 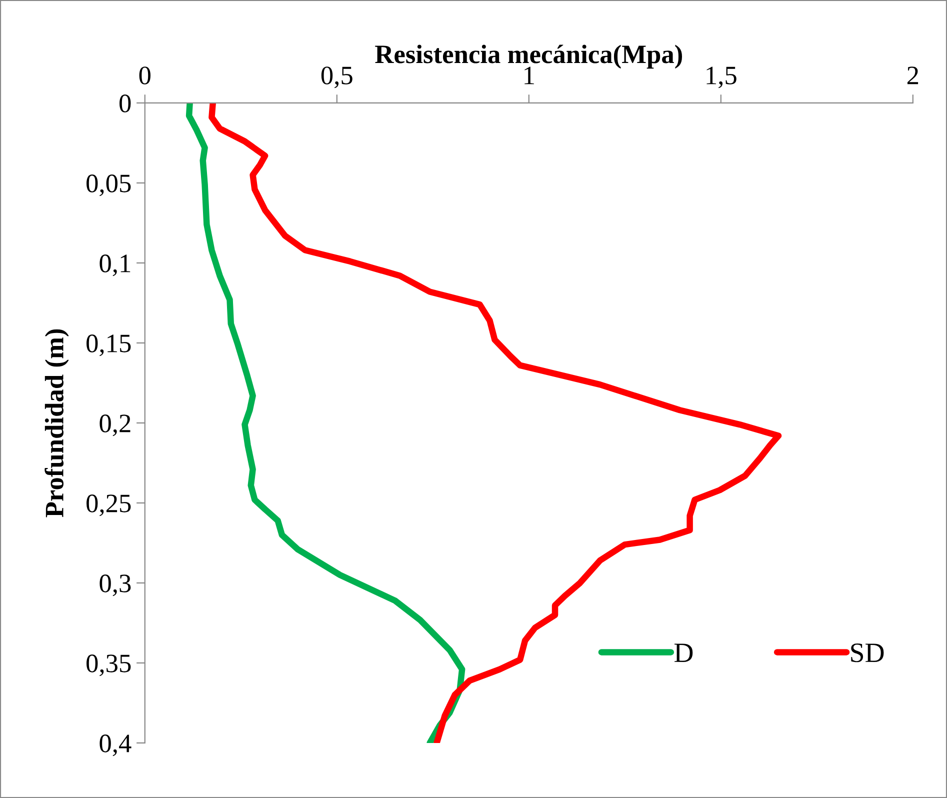 I want to click on y-tick-label: 0,15, so click(x=108, y=345).